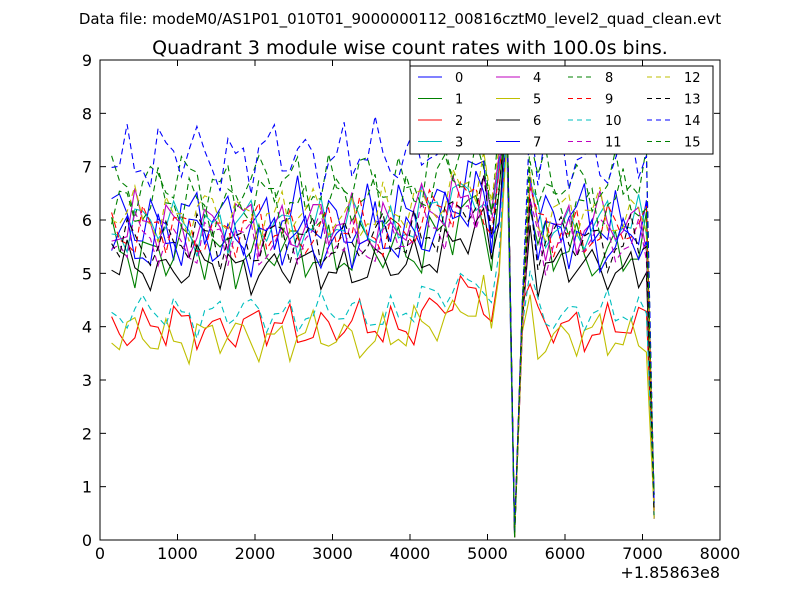  What do you see at coordinates (609, 78) in the screenshot?
I see `legend-label-8: 8` at bounding box center [609, 78].